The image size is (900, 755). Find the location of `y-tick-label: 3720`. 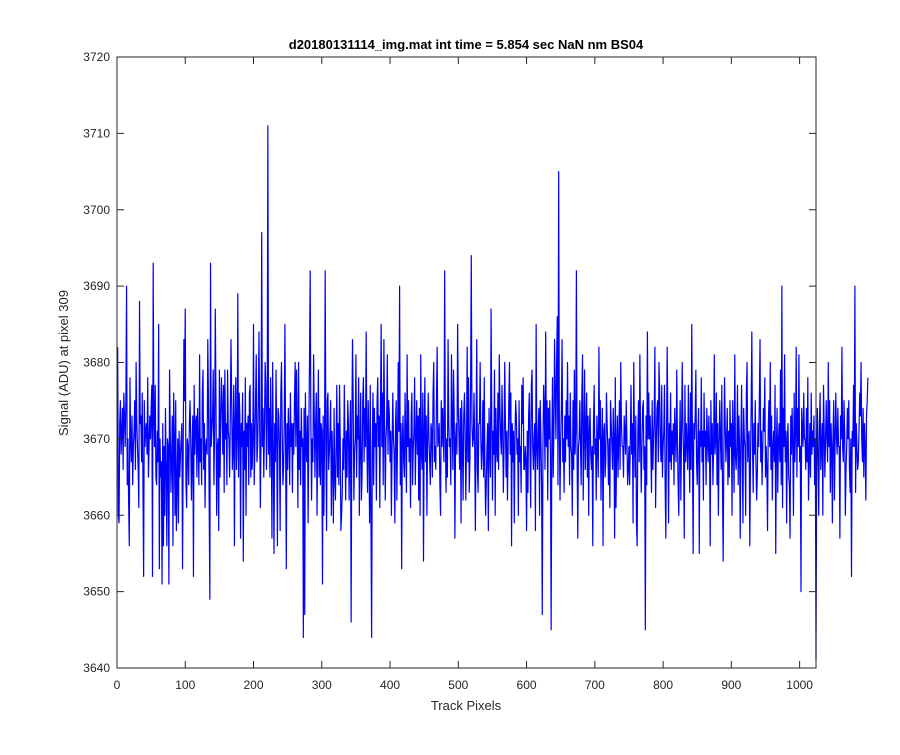

y-tick-label: 3720 is located at coordinates (96, 57).